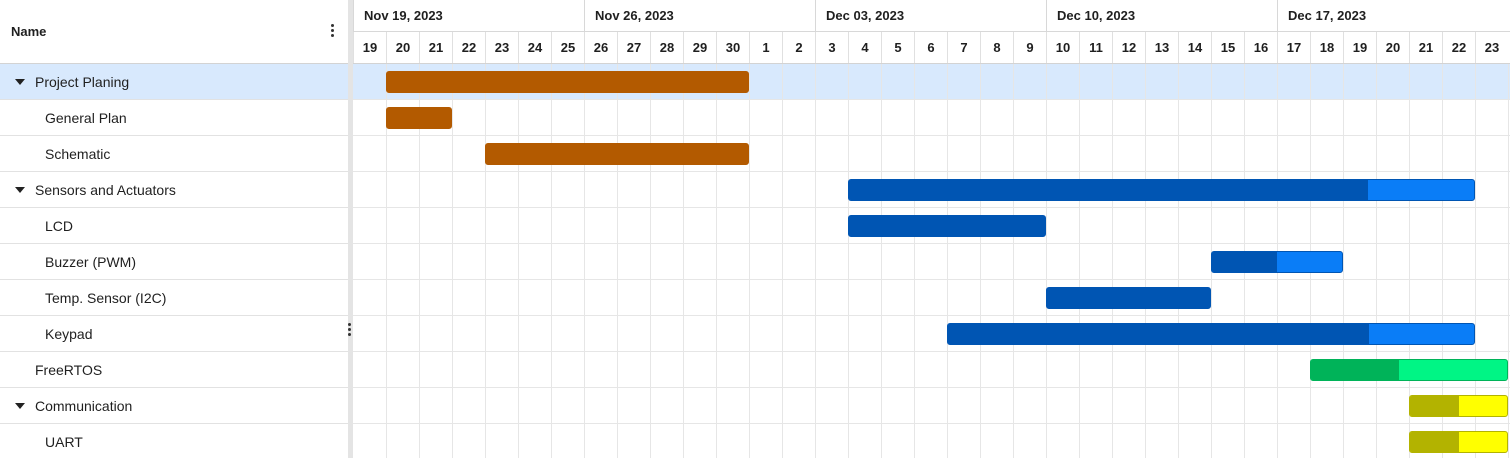  I want to click on day-header-cell: 16, so click(1260, 47).